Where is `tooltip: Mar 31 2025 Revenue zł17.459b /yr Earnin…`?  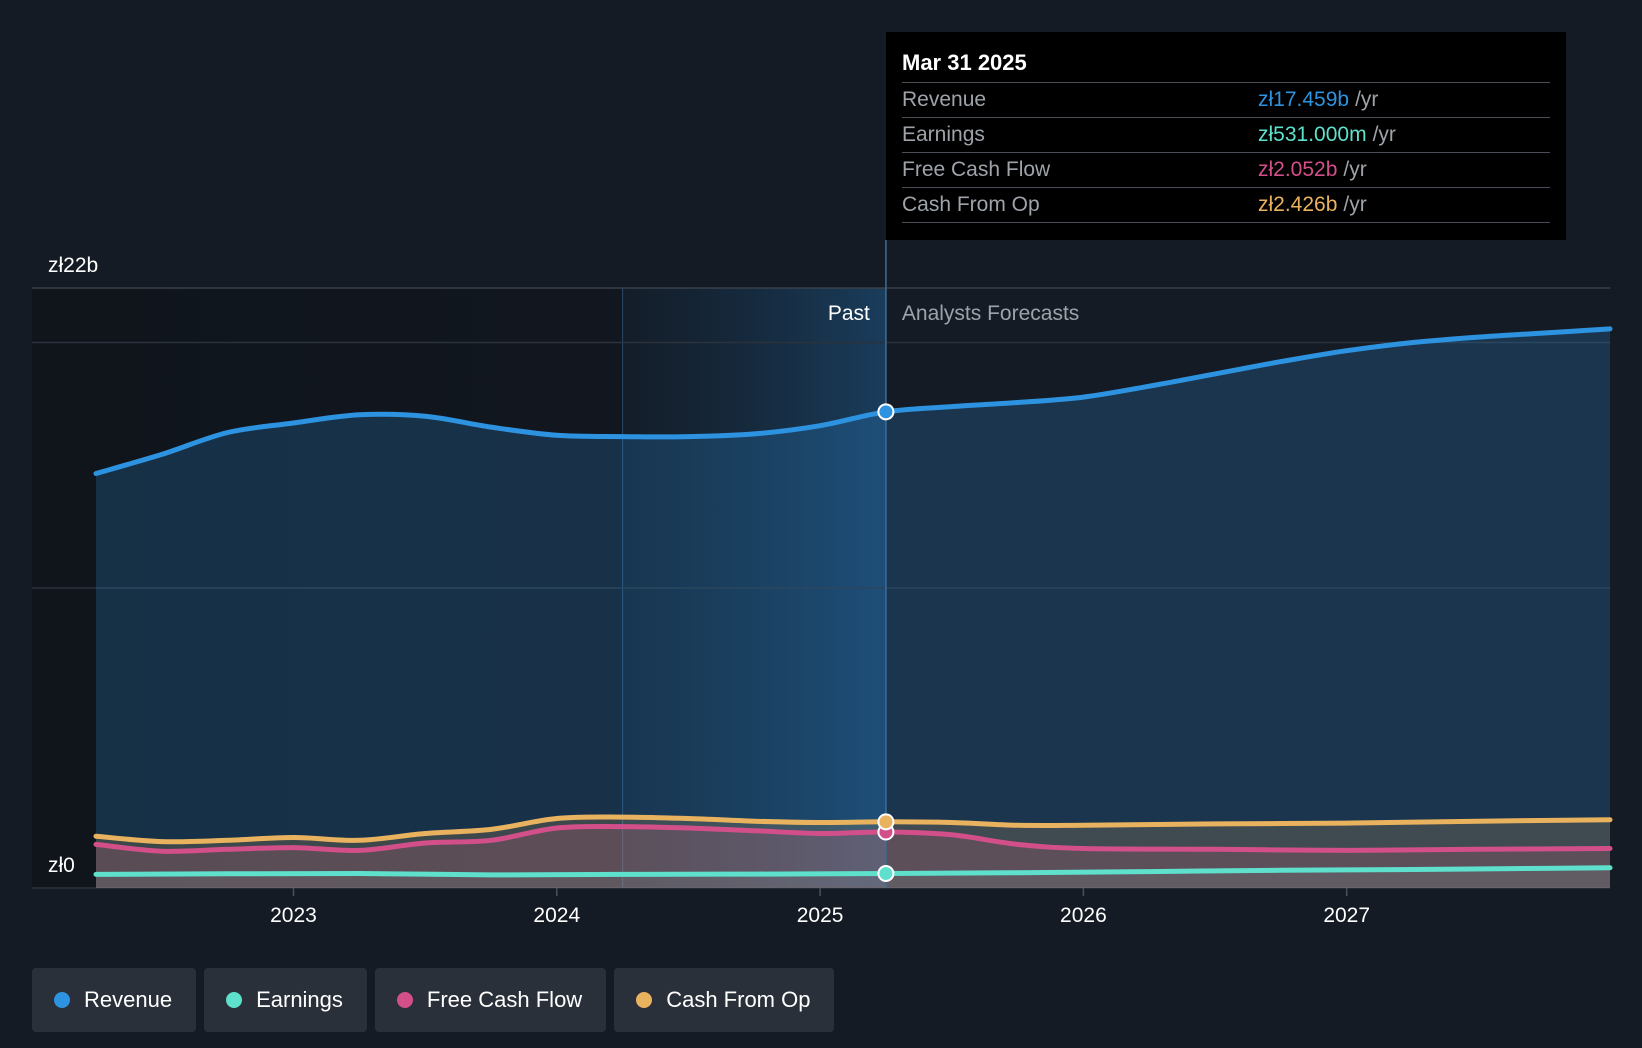 tooltip: Mar 31 2025 Revenue zł17.459b /yr Earnin… is located at coordinates (1226, 136).